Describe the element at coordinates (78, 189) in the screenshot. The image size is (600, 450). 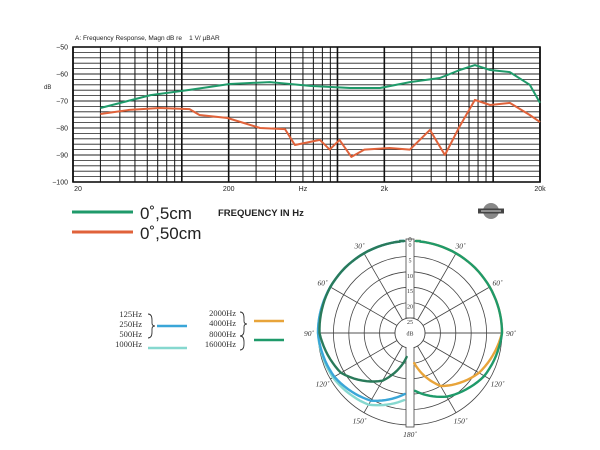
I see `x-tick-label: 20` at that location.